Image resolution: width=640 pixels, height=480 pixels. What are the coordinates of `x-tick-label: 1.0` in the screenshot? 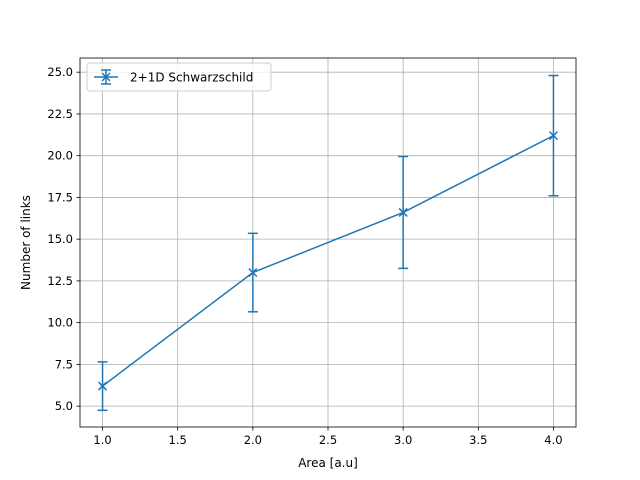 It's located at (102, 440).